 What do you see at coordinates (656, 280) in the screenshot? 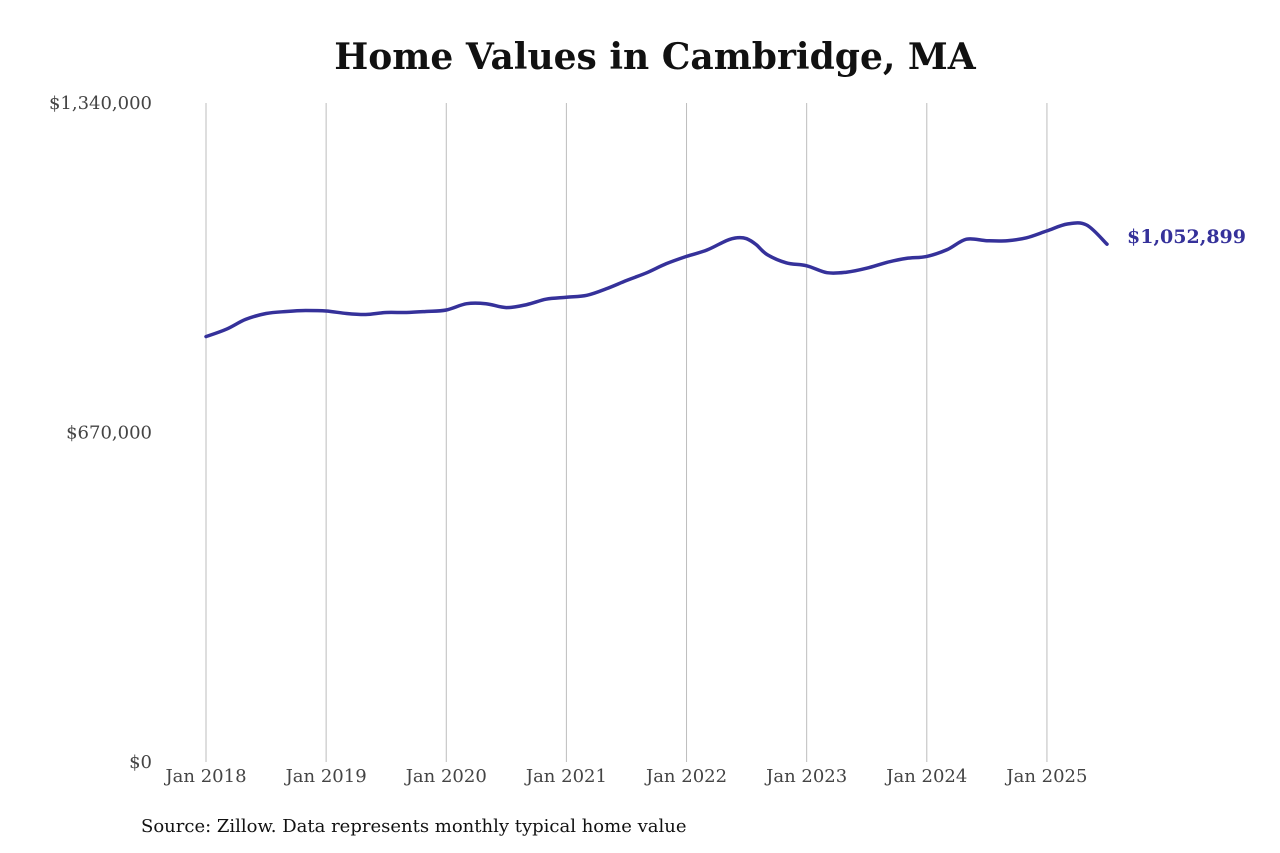
I see `series-line` at bounding box center [656, 280].